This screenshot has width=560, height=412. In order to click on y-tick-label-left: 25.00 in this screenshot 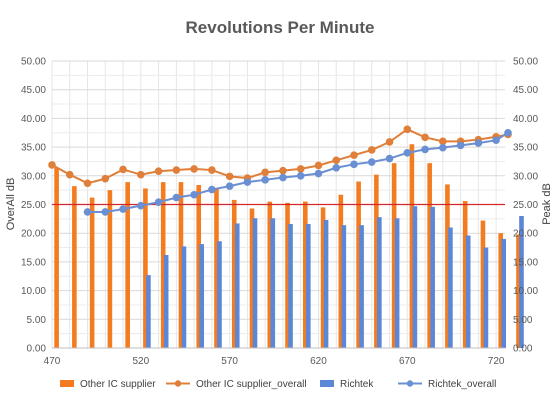, I will do `click(33, 205)`.